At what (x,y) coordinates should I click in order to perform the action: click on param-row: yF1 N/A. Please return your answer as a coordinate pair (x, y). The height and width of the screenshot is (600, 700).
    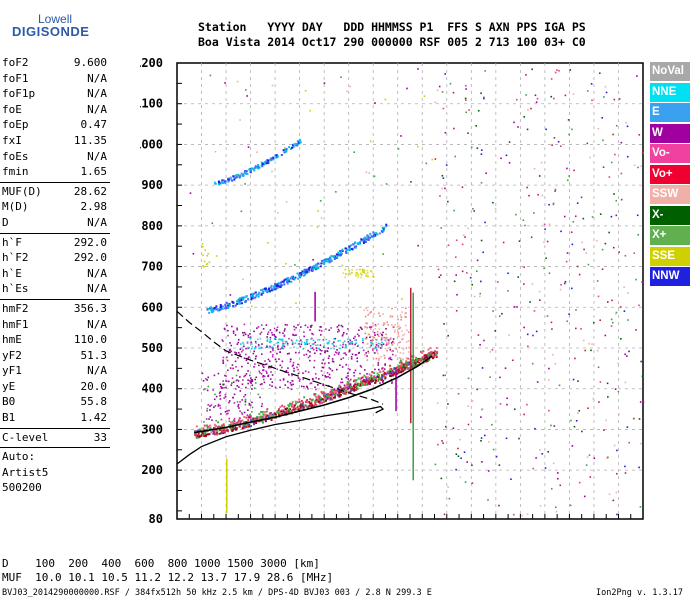
    Looking at the image, I should click on (55, 372).